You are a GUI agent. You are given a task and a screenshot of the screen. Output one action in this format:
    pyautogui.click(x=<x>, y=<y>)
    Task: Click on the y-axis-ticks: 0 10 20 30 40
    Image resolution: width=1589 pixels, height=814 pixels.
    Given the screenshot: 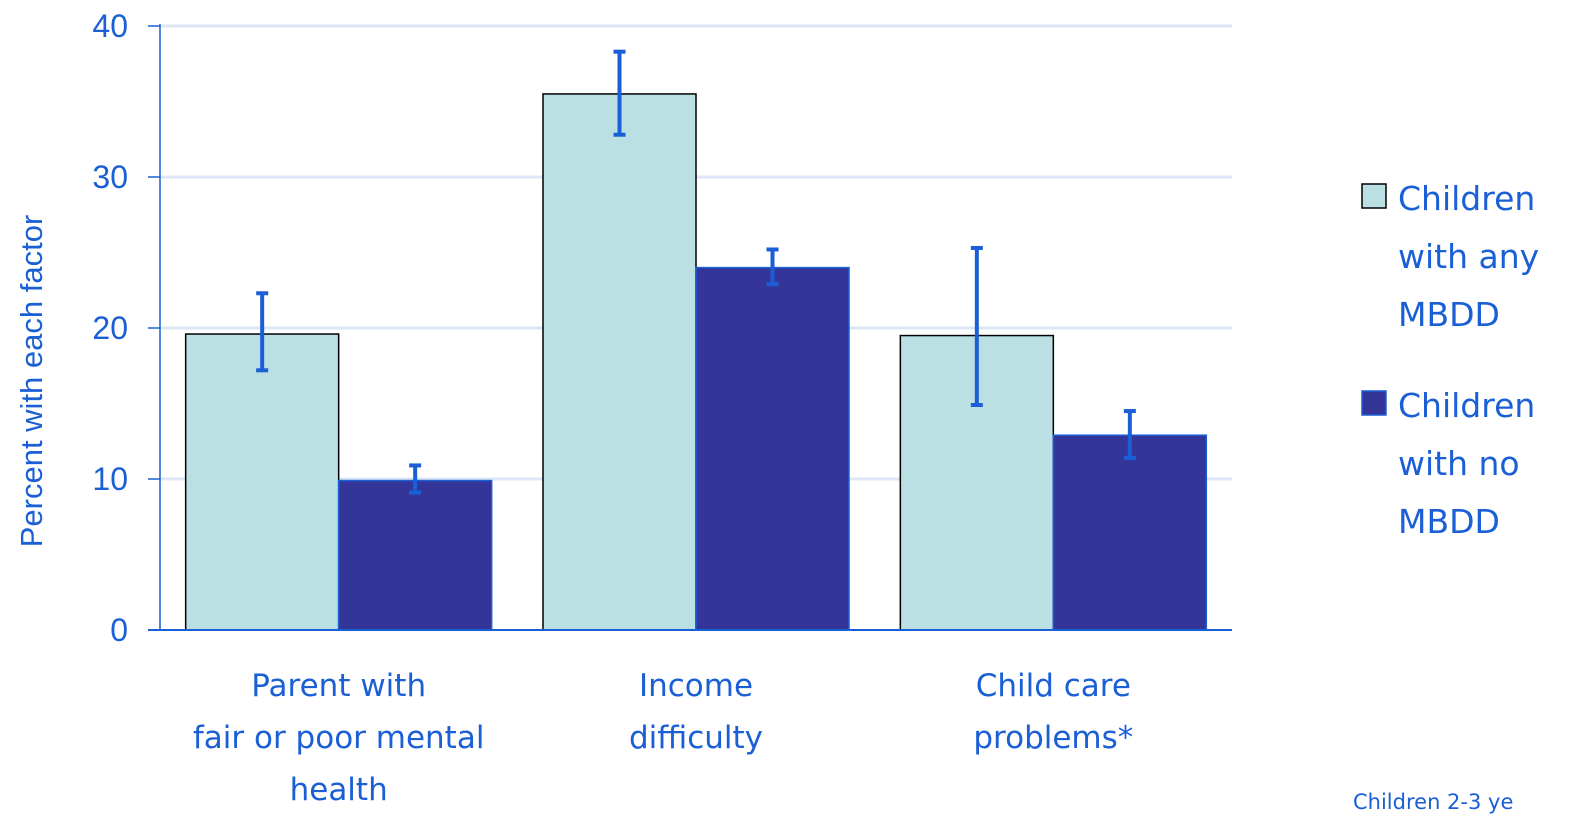 What is the action you would take?
    pyautogui.click(x=126, y=328)
    